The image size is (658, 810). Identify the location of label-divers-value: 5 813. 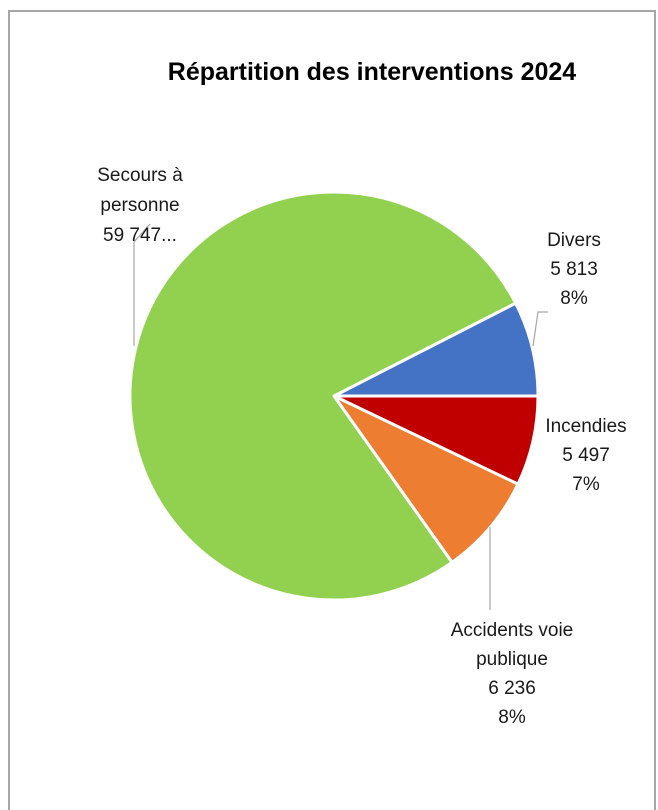
(574, 269).